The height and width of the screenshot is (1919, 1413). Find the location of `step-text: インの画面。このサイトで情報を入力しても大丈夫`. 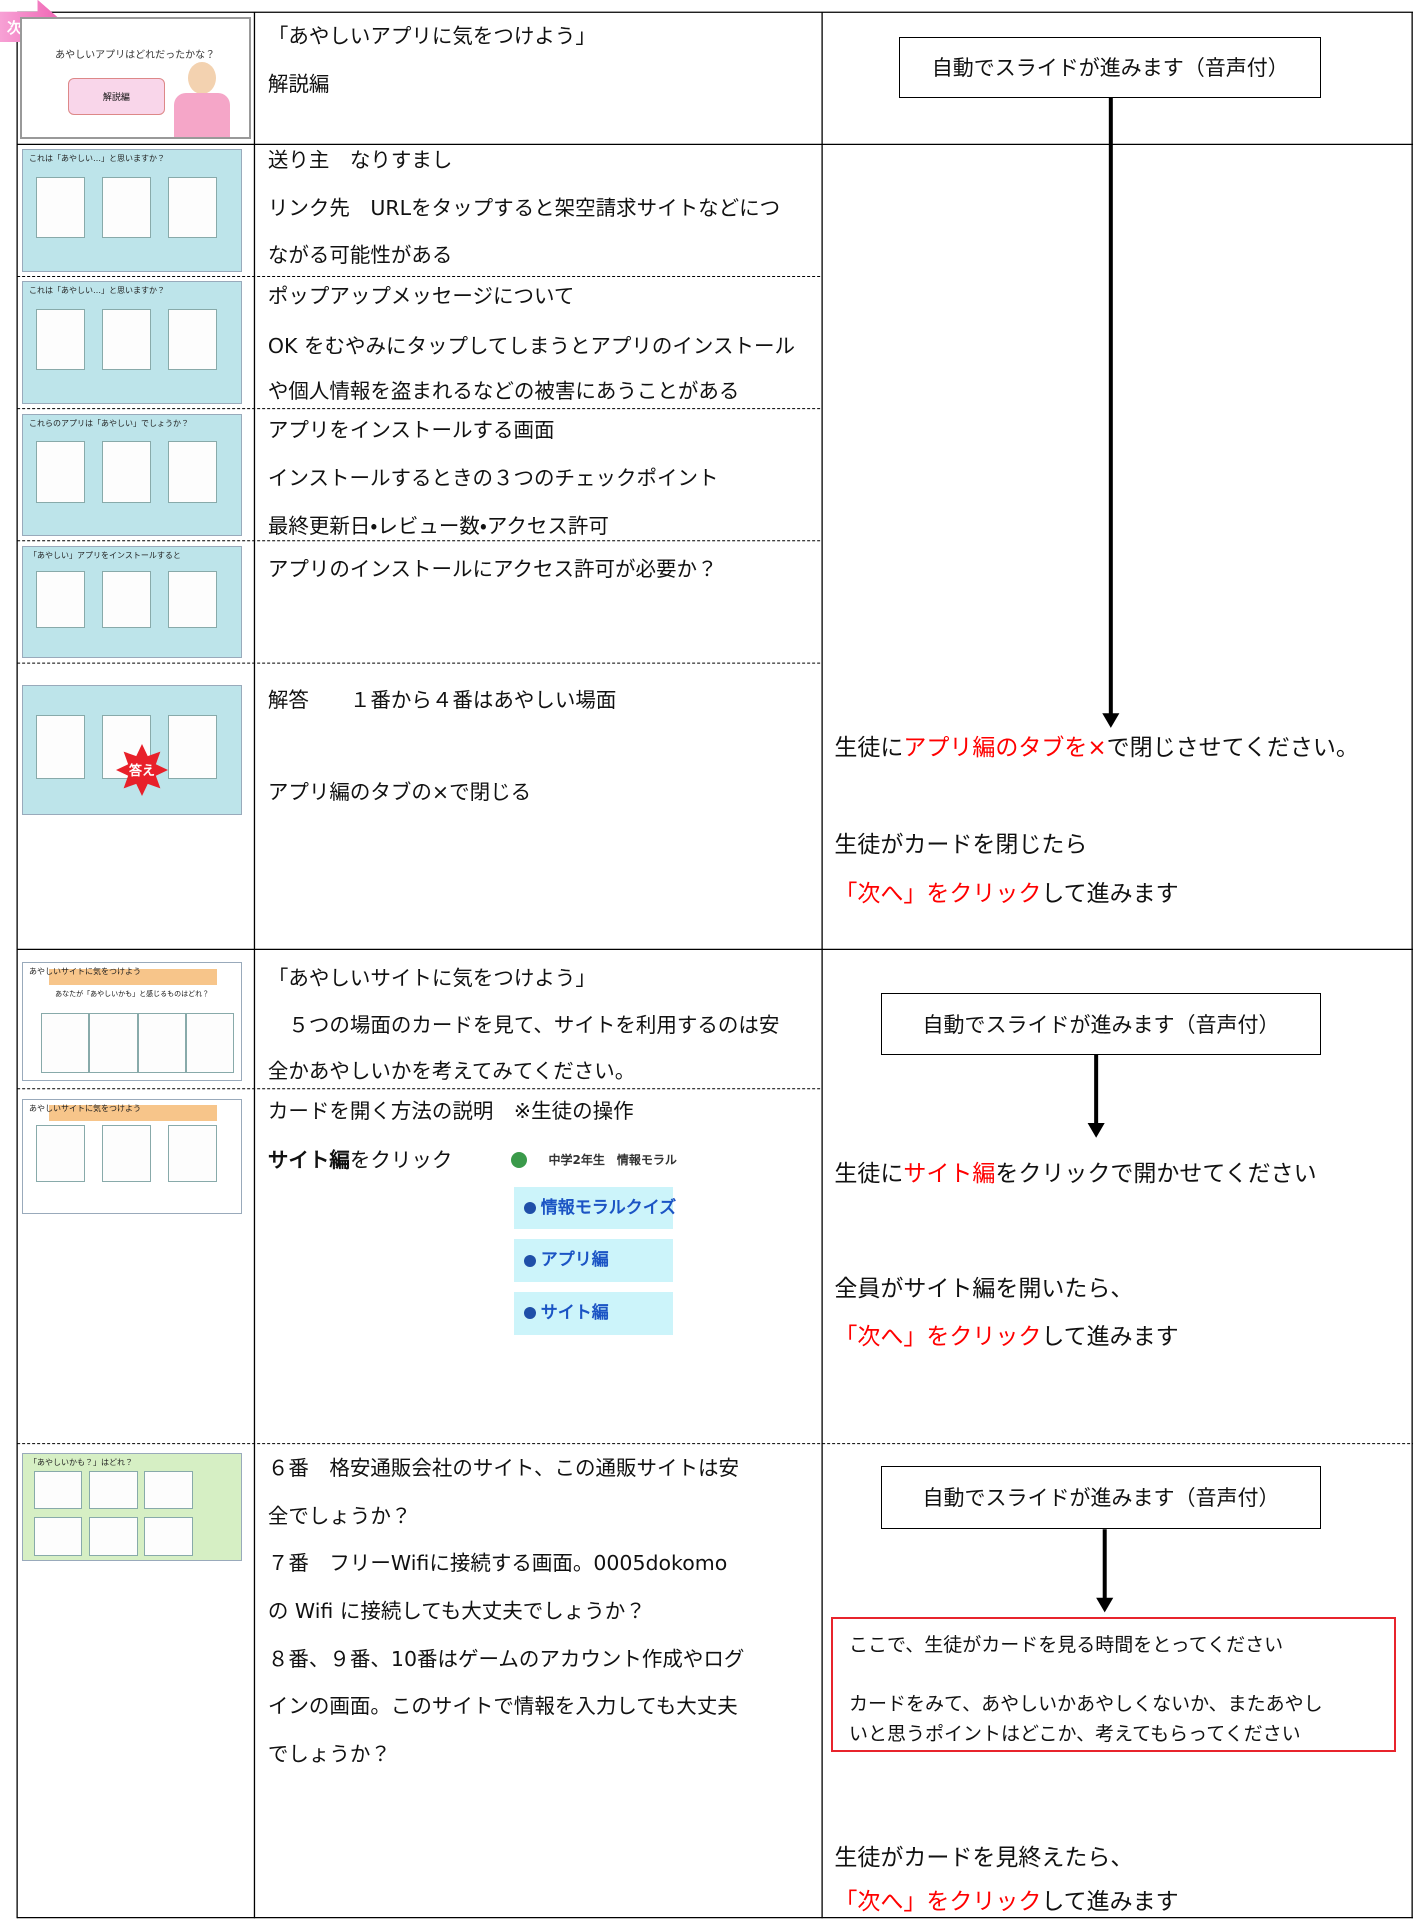

step-text: インの画面。このサイトで情報を入力しても大丈夫 is located at coordinates (502, 1706).